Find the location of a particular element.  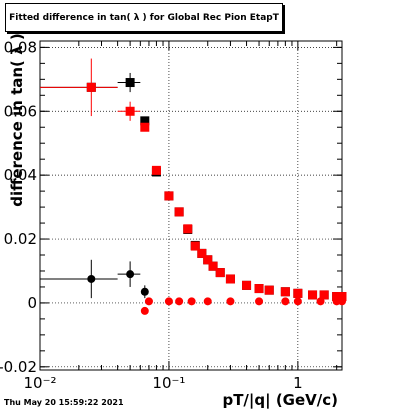

y-tick-label: 0 is located at coordinates (32, 303).